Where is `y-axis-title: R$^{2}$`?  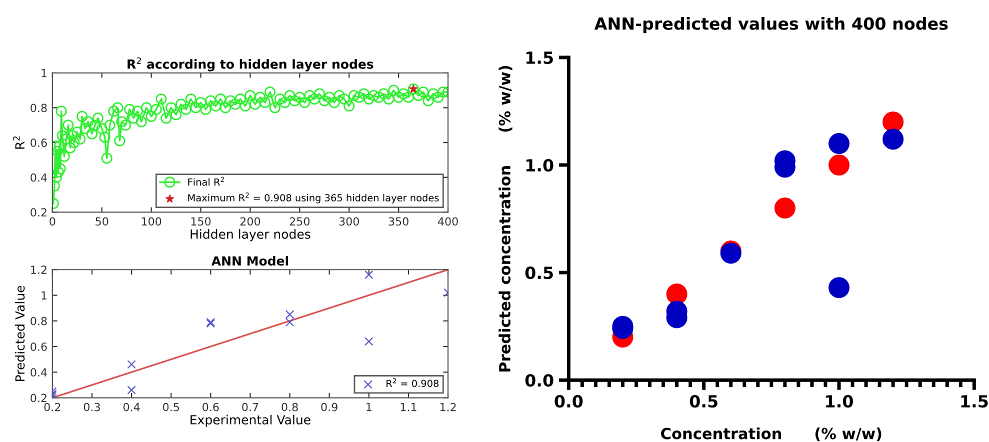
y-axis-title: R$^{2}$ is located at coordinates (18, 142).